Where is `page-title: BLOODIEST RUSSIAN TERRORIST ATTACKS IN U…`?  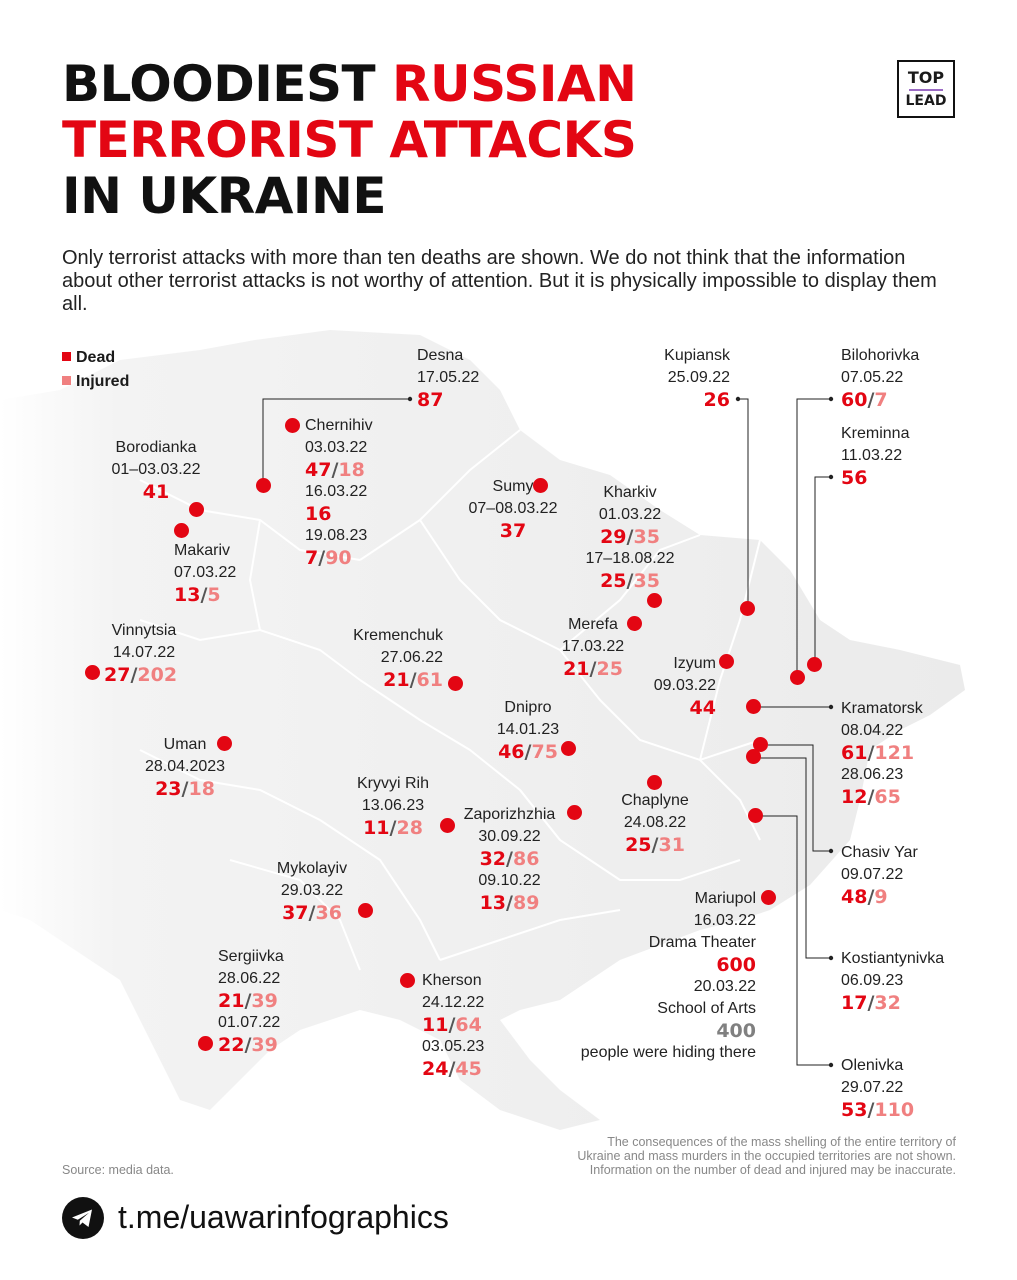
page-title: BLOODIEST RUSSIAN TERRORIST ATTACKS IN U… is located at coordinates (462, 140).